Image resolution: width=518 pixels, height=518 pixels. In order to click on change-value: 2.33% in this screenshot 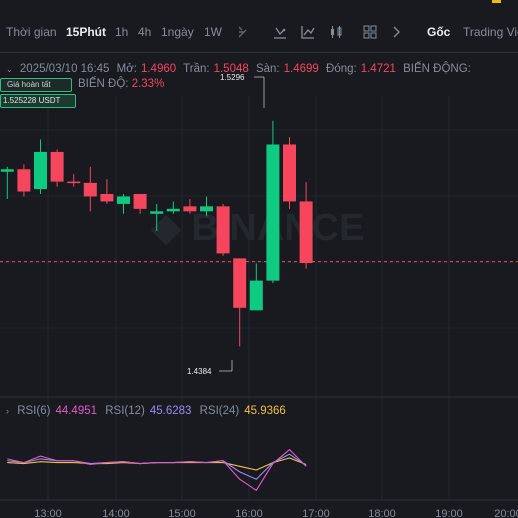, I will do `click(148, 84)`.